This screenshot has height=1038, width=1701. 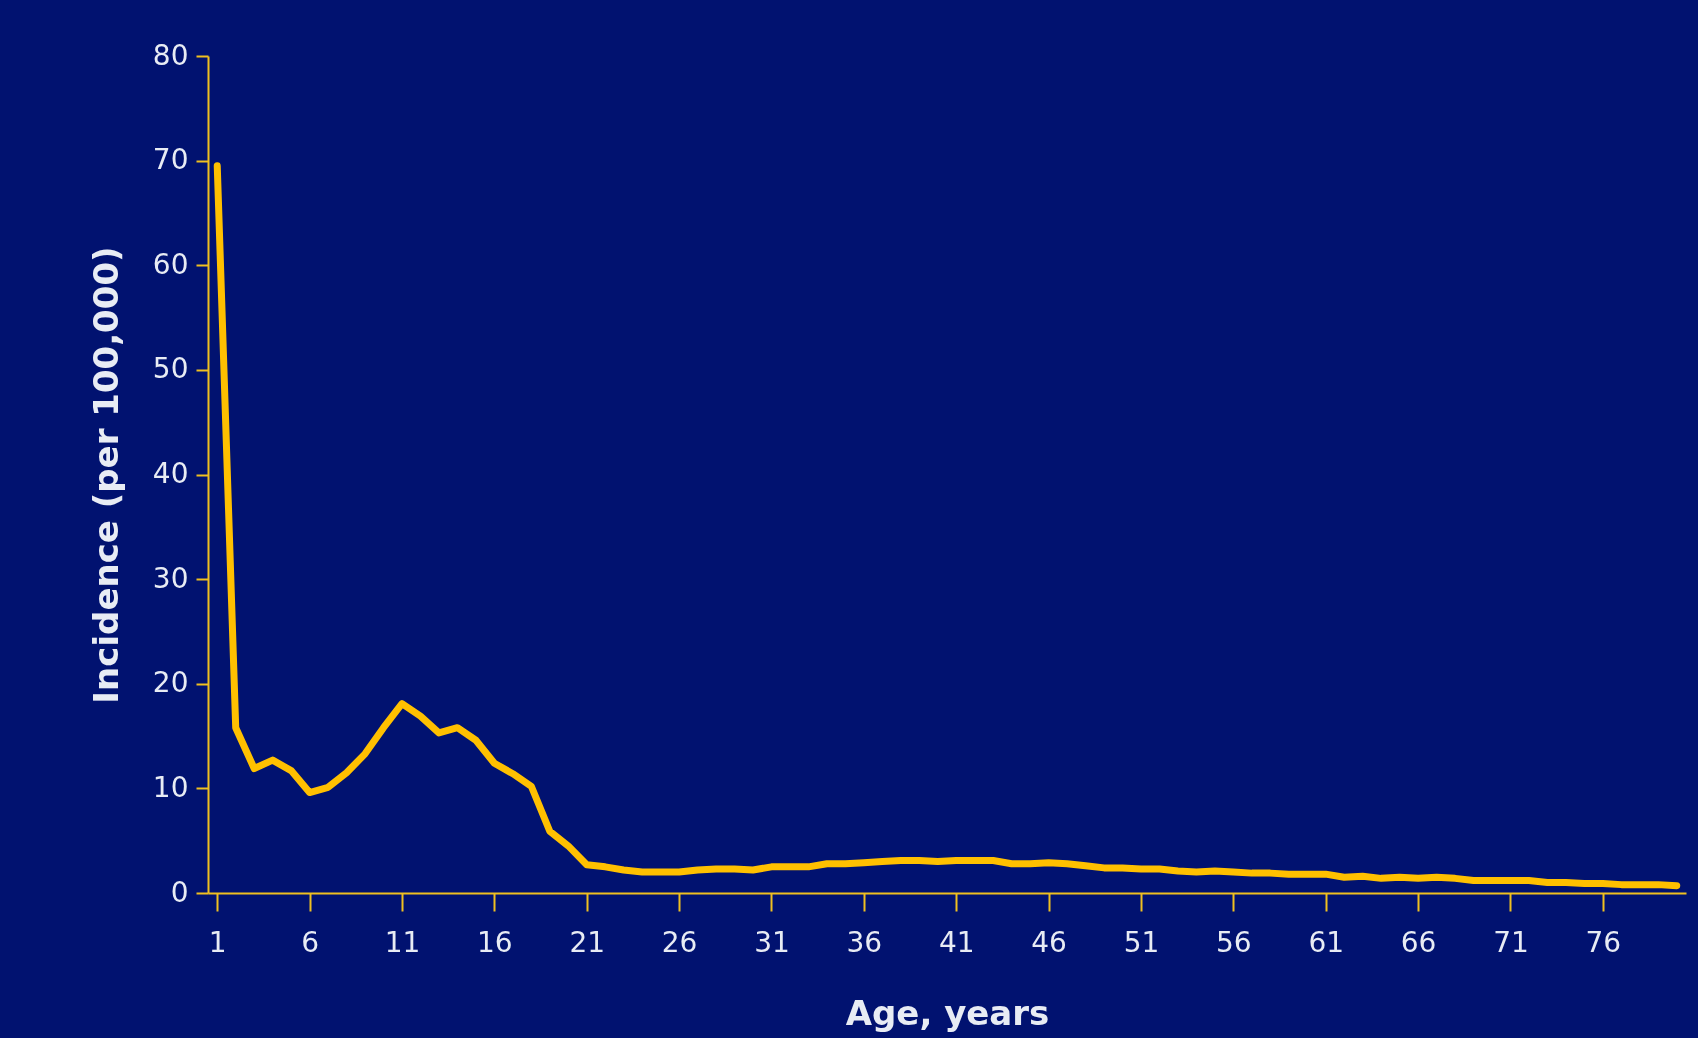 I want to click on x-tick-label: 51, so click(x=1141, y=942).